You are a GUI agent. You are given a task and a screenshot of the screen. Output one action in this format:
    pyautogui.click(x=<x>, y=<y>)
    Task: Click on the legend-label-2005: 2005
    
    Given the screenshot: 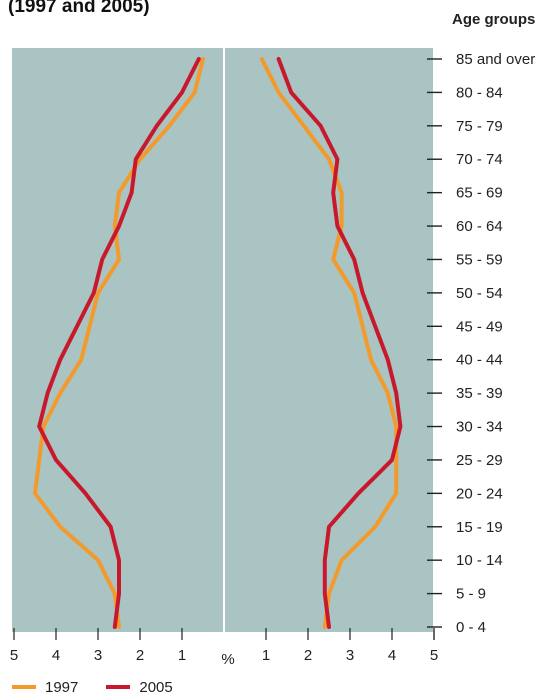 What is the action you would take?
    pyautogui.click(x=156, y=687)
    